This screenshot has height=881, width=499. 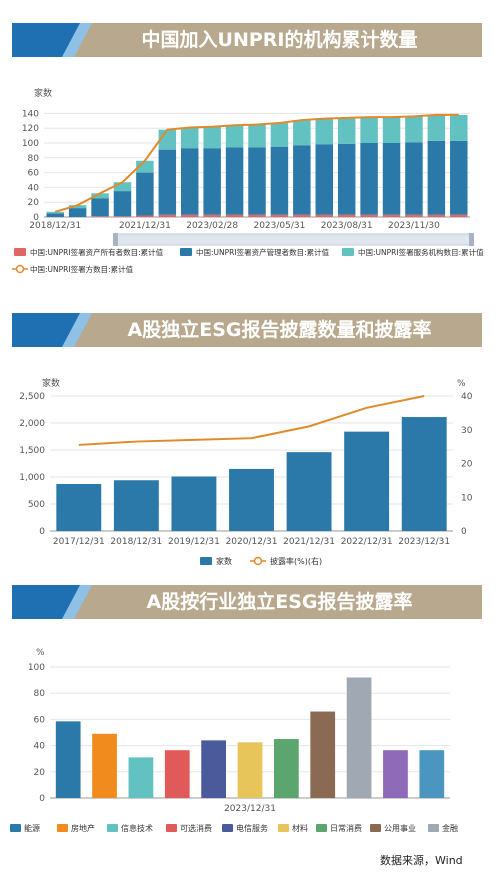 What do you see at coordinates (414, 226) in the screenshot?
I see `x-tick-label: 2023/11/30` at bounding box center [414, 226].